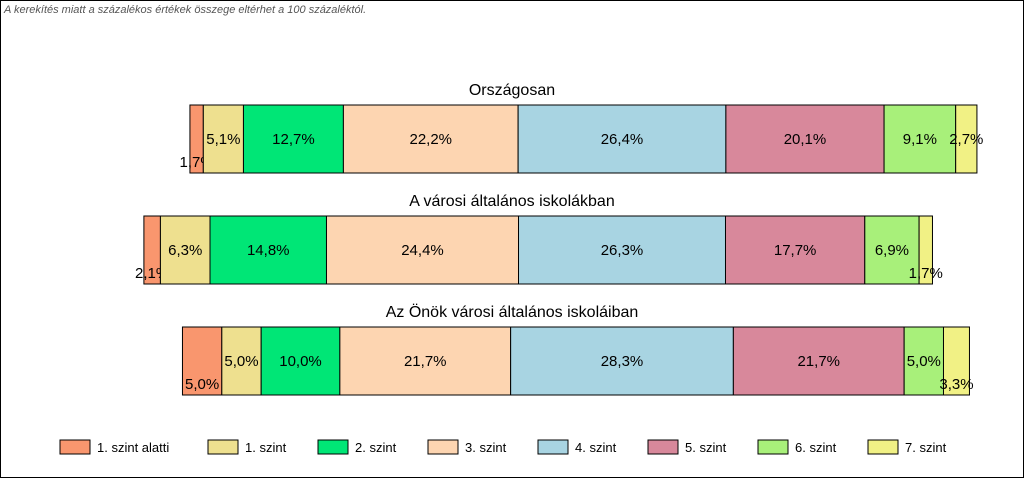  I want to click on legend-label: 4. szint, so click(596, 447).